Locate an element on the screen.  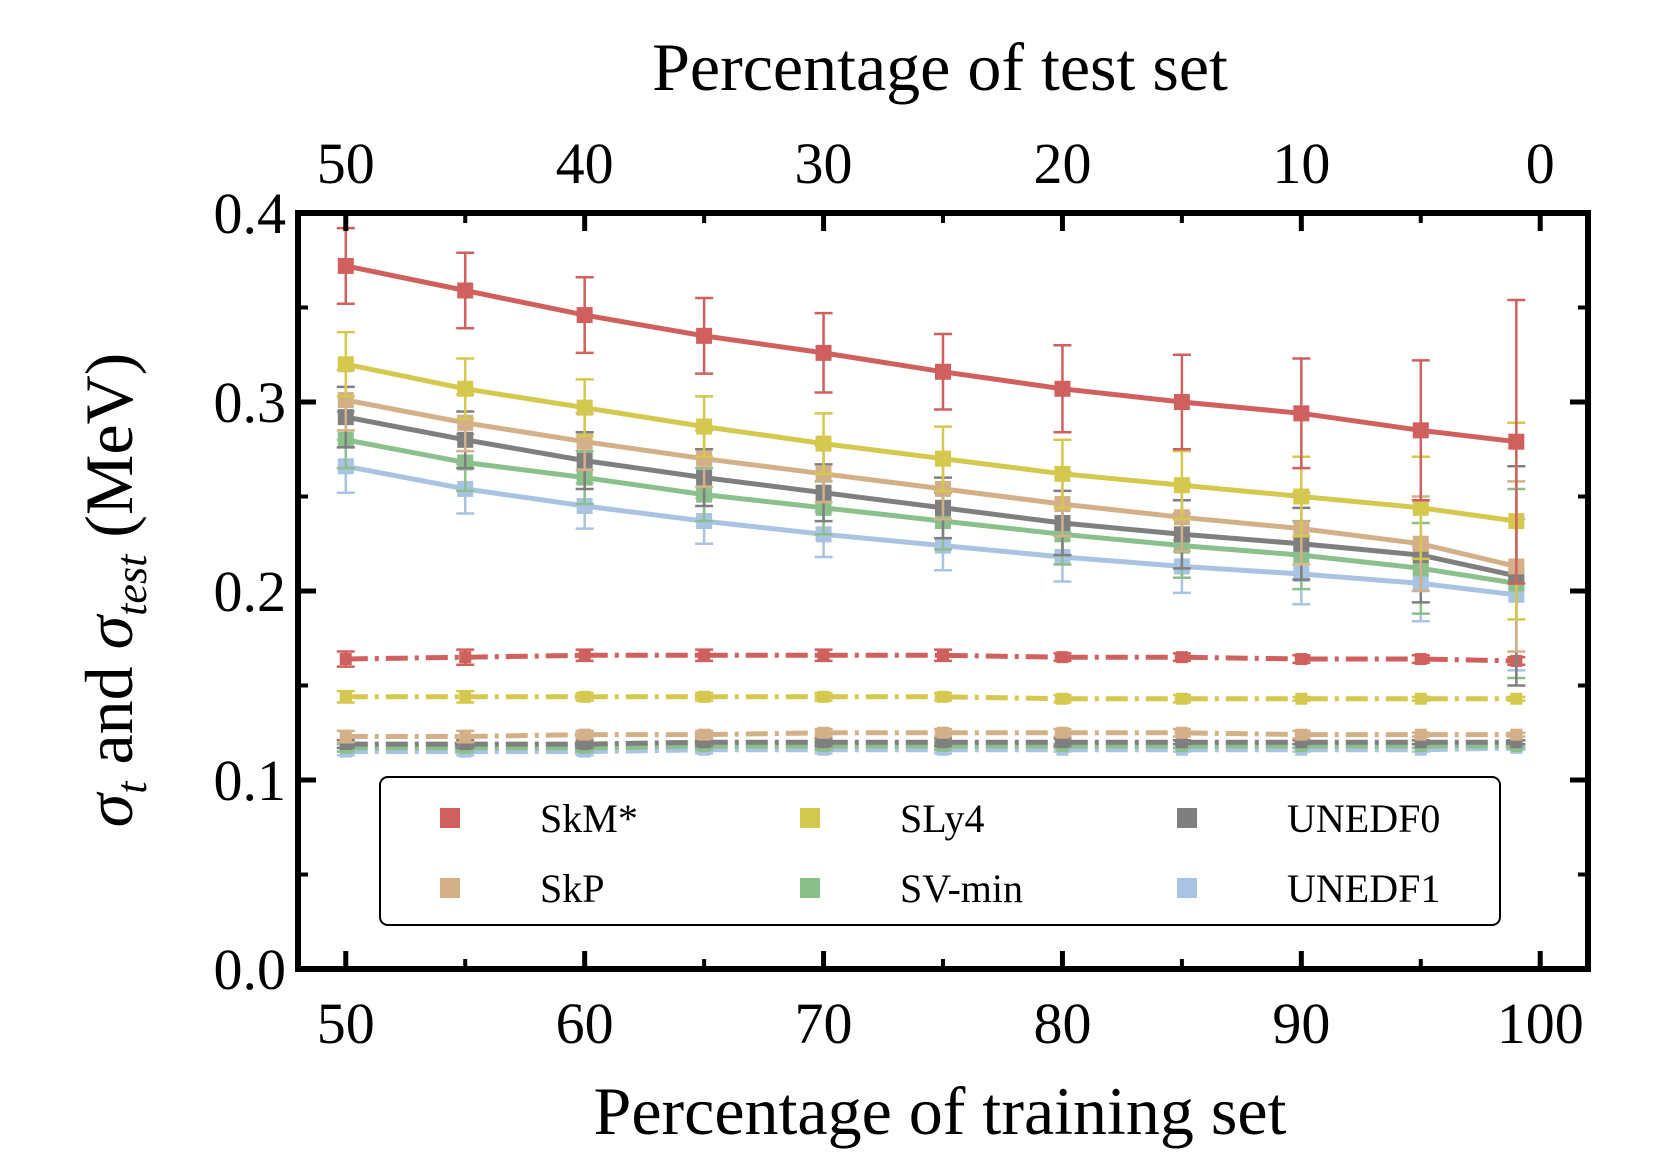
legend-frame is located at coordinates (940, 851).